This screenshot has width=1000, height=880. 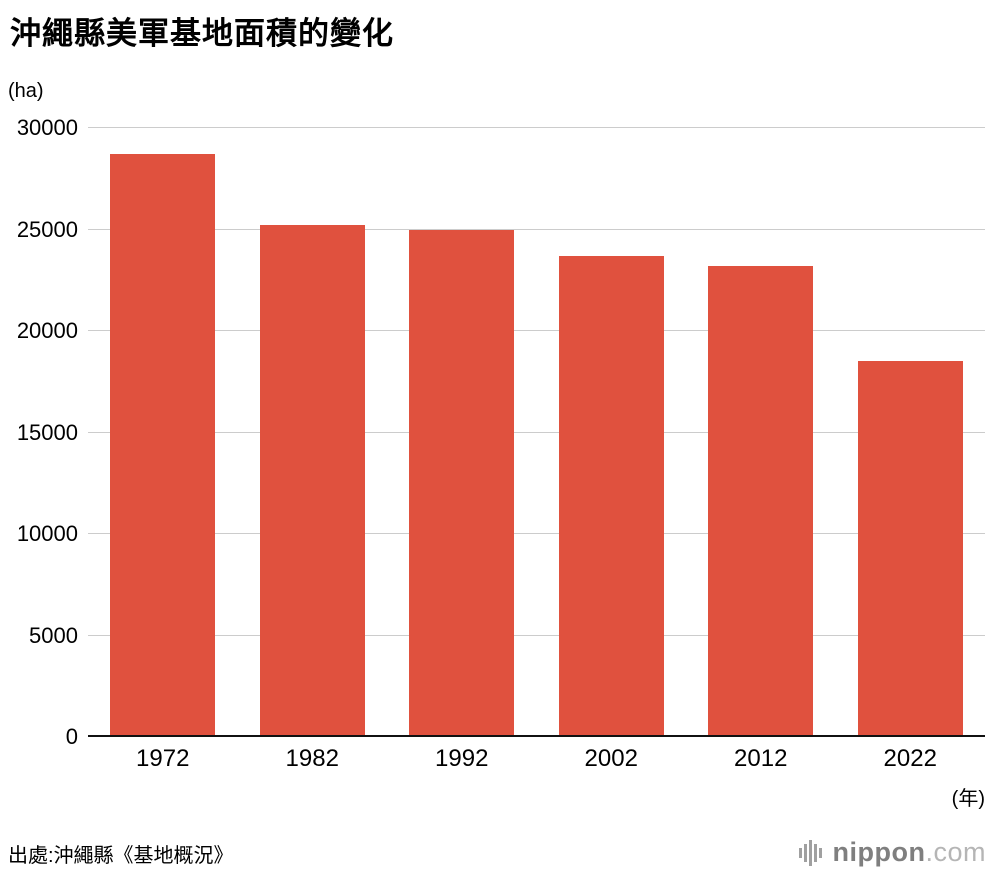 I want to click on logo-name: nippon, so click(x=879, y=852).